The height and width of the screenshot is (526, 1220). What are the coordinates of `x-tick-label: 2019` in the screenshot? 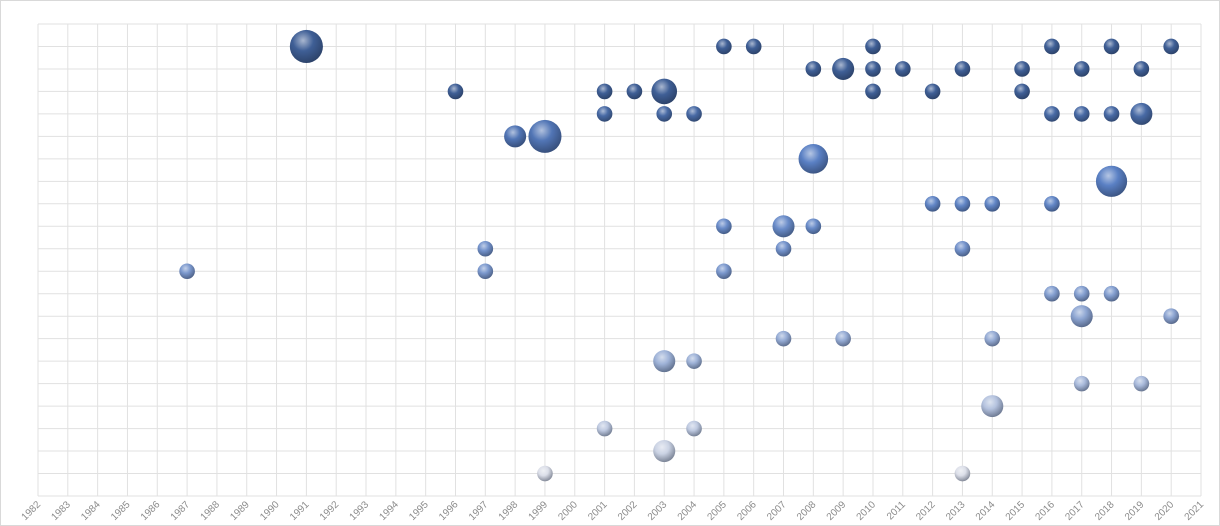 It's located at (1135, 511).